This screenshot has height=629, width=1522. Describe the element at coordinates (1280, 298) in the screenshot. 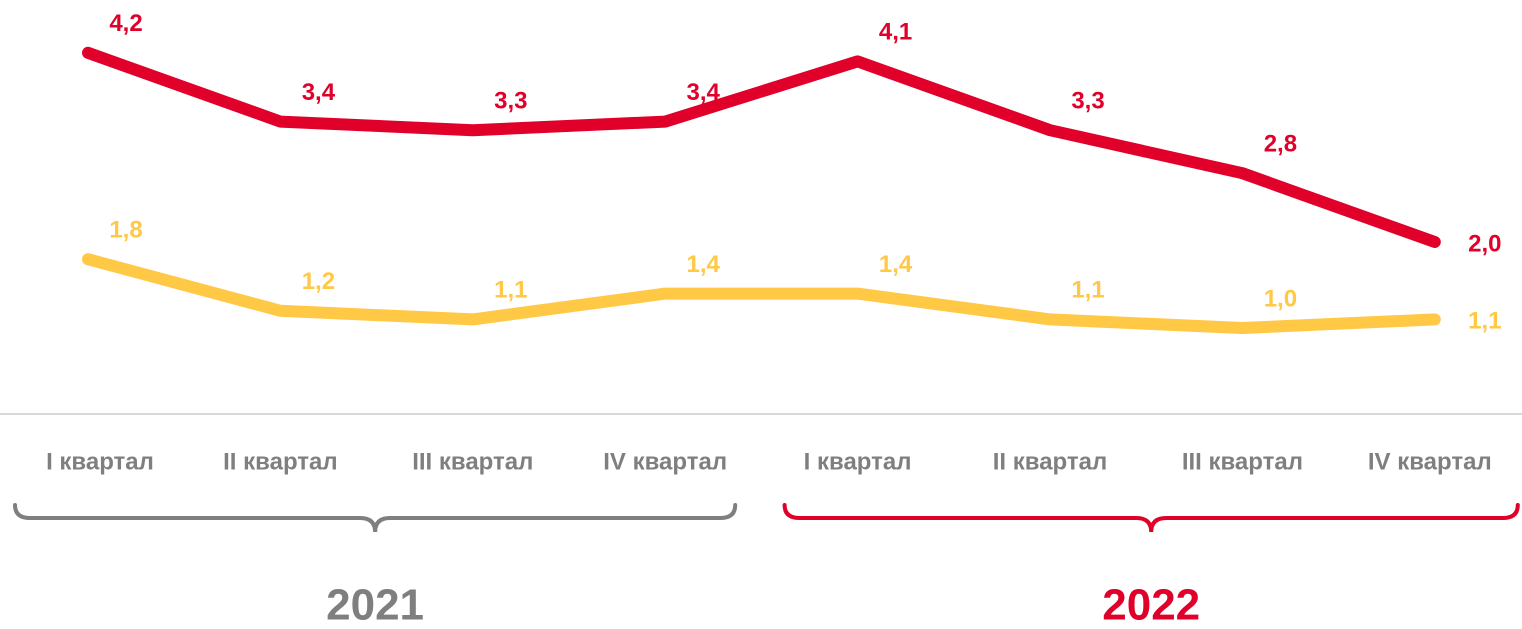

I see `data-label: 1,0` at that location.